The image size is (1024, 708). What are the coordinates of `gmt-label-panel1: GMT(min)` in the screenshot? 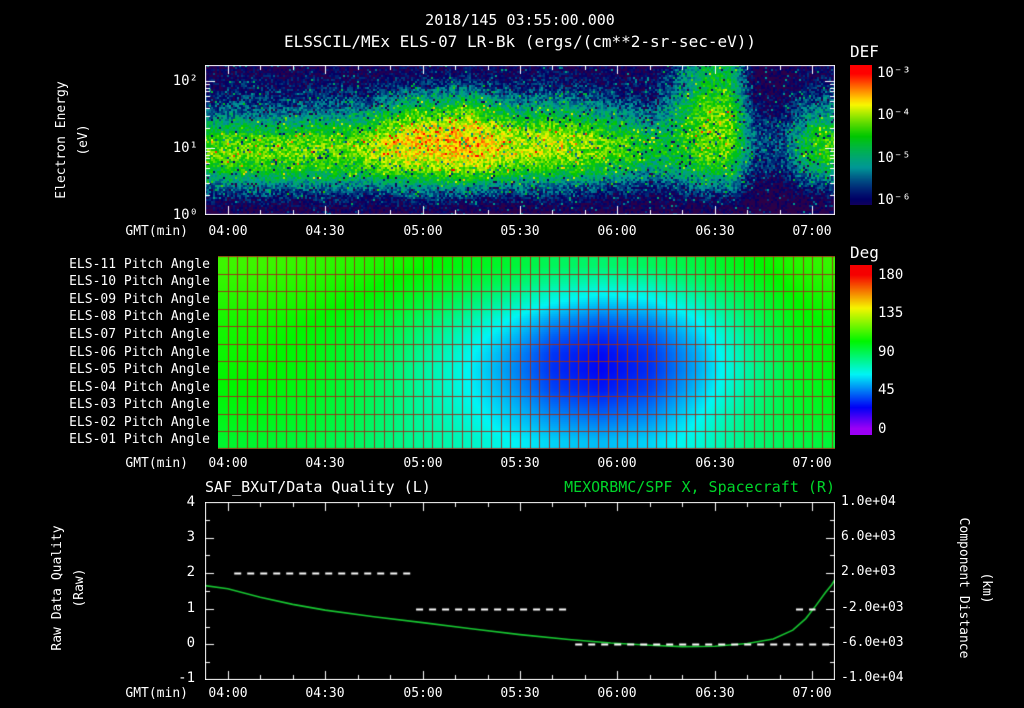 It's located at (156, 231).